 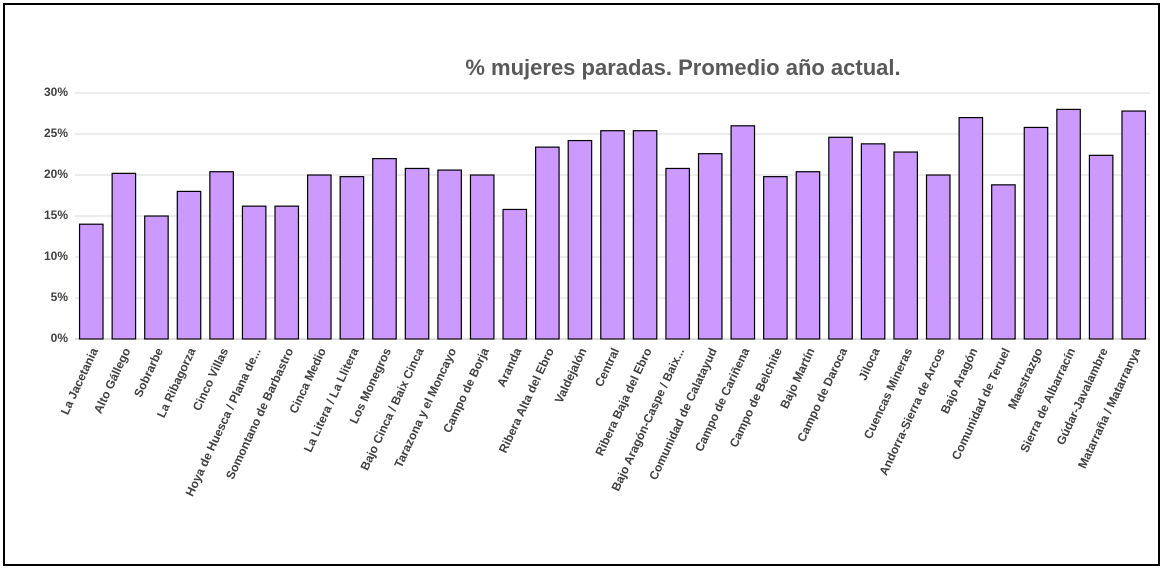 I want to click on y-tick-label: 15%, so click(x=56, y=215).